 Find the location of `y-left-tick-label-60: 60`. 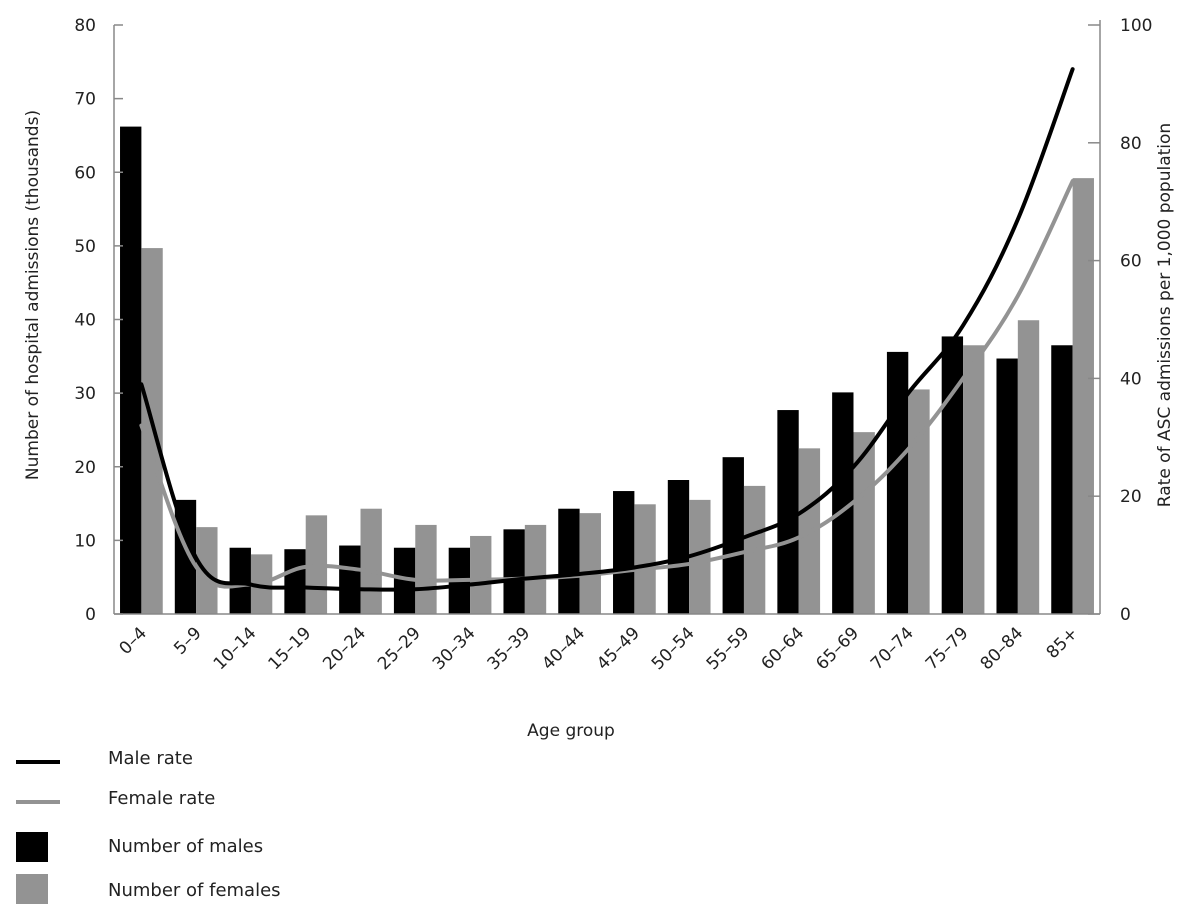

y-left-tick-label-60: 60 is located at coordinates (85, 173).